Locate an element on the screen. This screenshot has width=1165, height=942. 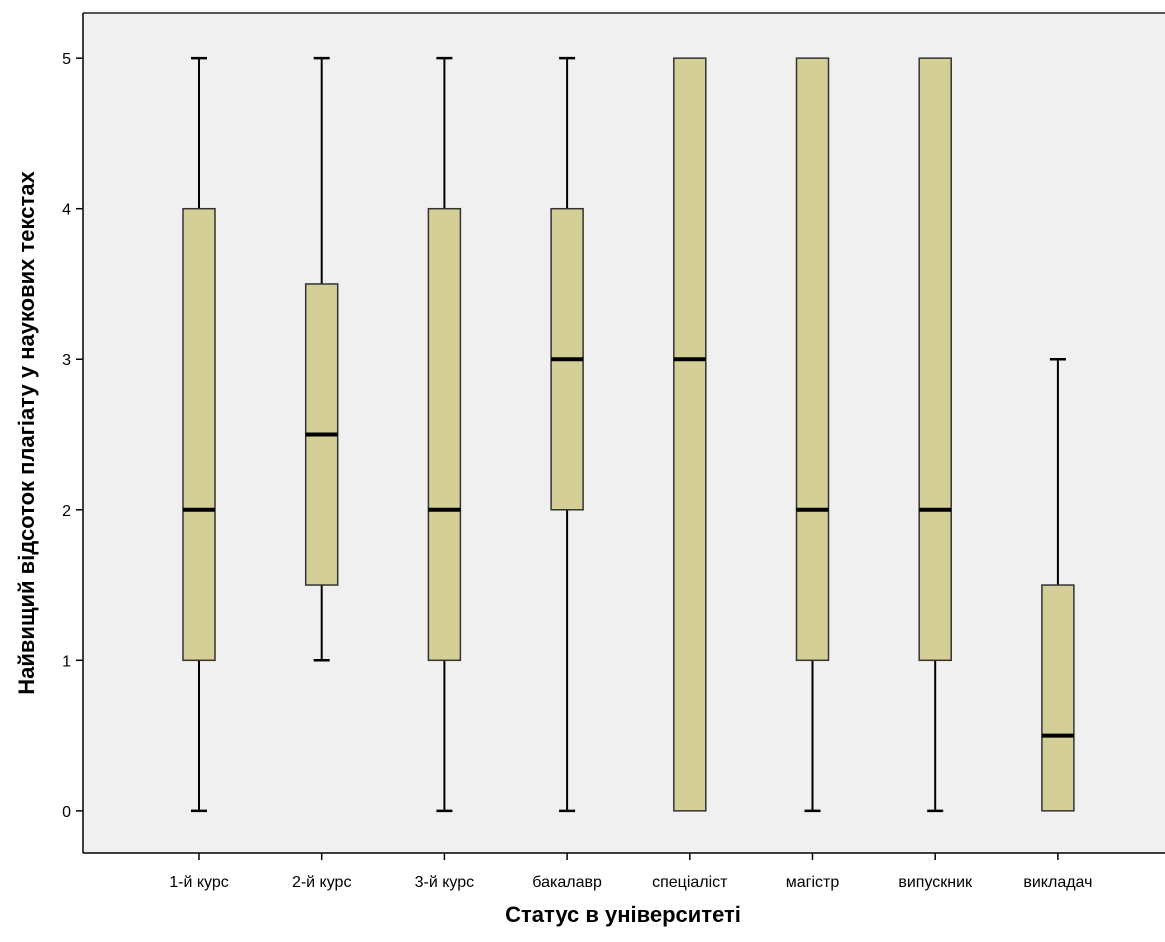
y-tick-label: 1 is located at coordinates (66, 661).